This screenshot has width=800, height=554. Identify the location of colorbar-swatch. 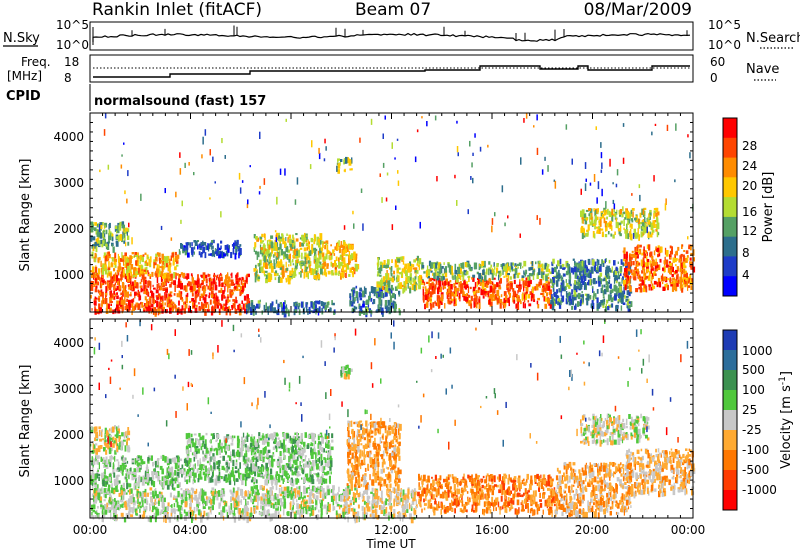
(730, 266).